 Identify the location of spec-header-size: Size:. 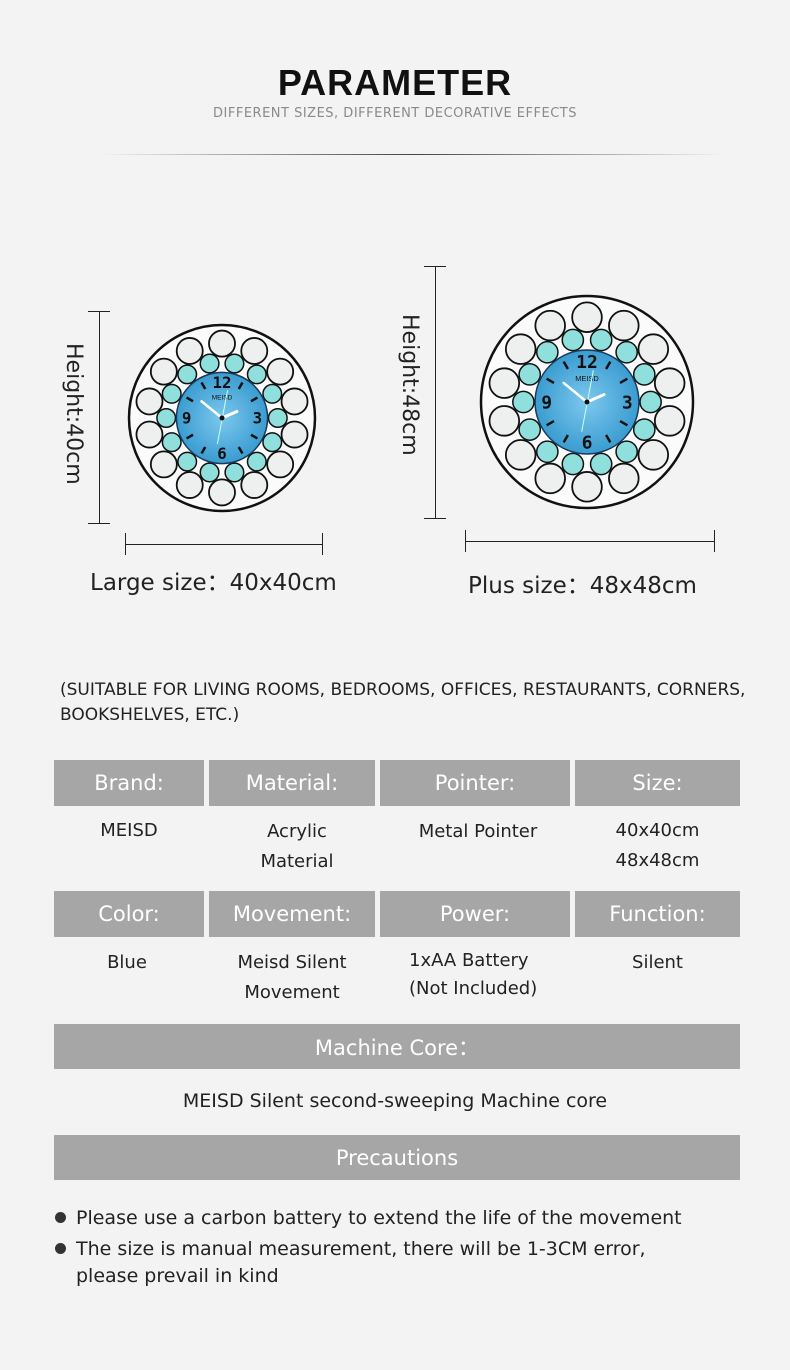
(657, 783).